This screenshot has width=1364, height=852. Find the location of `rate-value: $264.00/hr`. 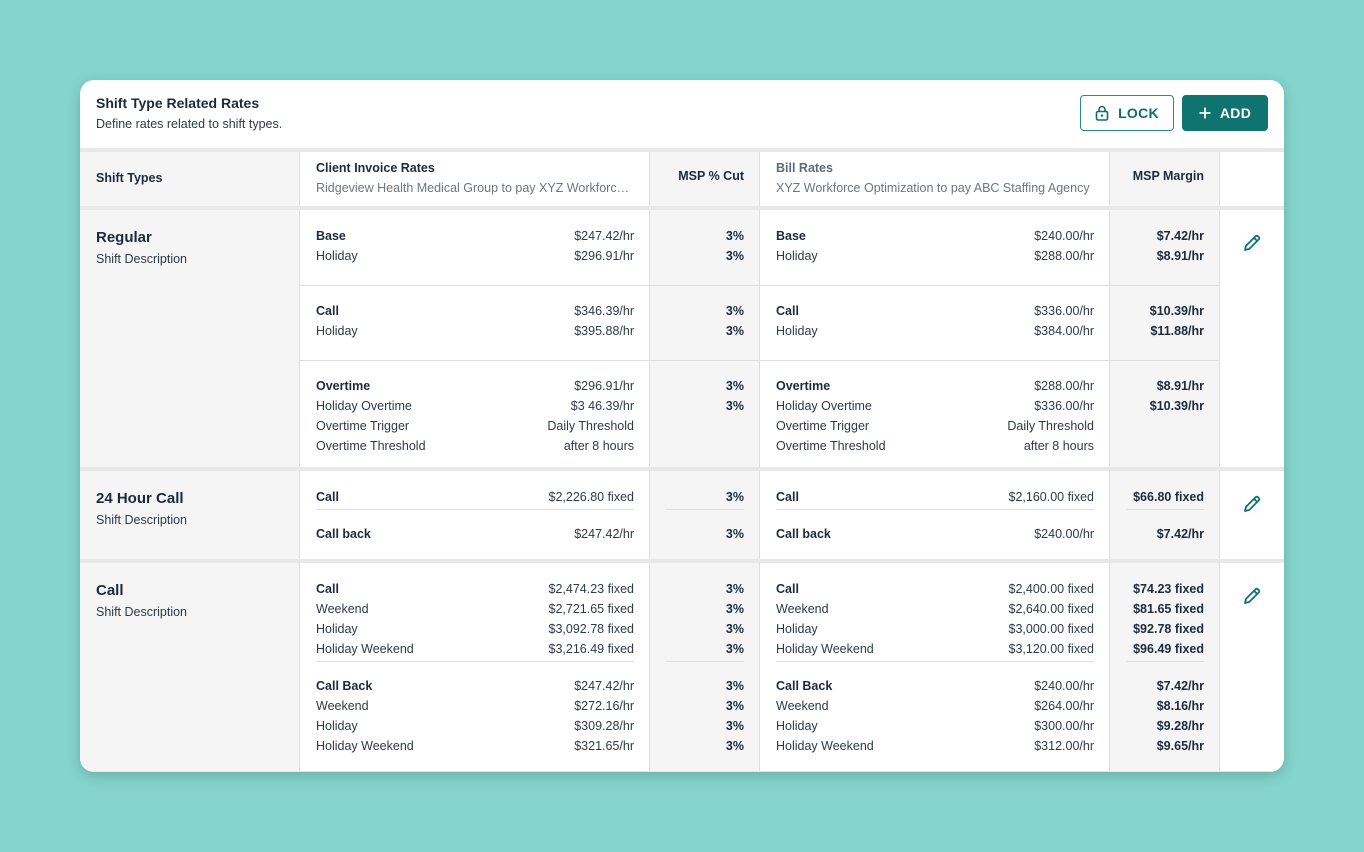

rate-value: $264.00/hr is located at coordinates (1064, 706).